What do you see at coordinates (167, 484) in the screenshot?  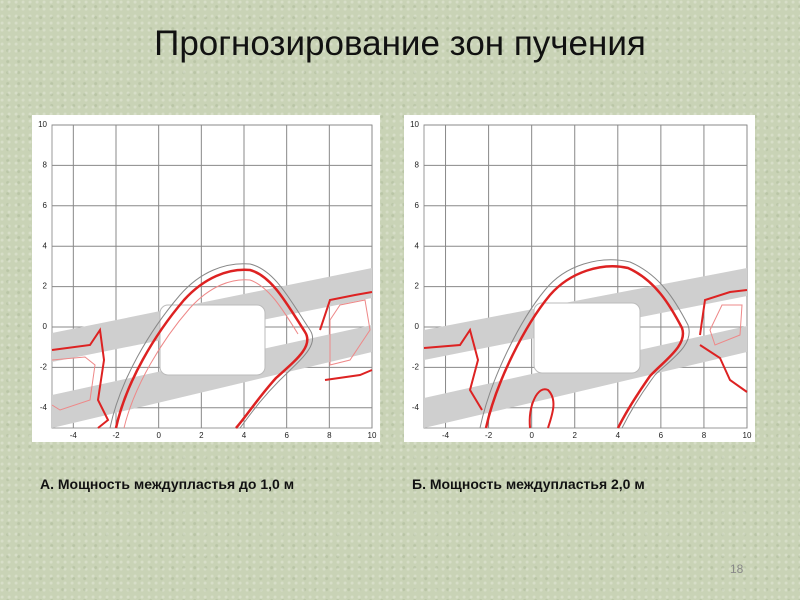 I see `chart-caption: А. Мощность междупластья до 1,0 м` at bounding box center [167, 484].